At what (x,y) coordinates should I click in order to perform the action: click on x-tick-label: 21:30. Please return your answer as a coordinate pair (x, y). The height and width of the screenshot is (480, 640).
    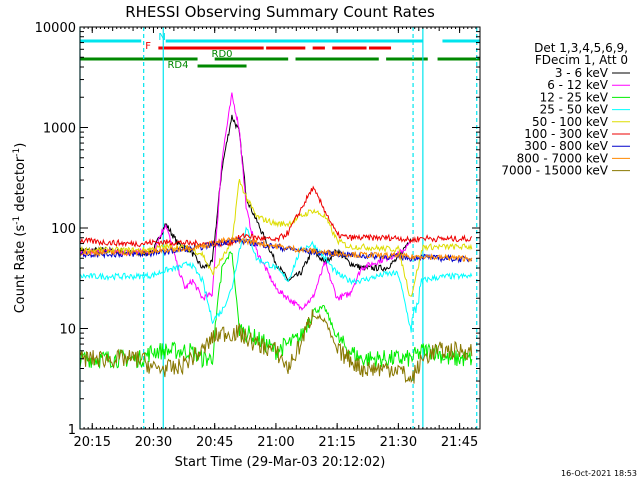
    Looking at the image, I should click on (398, 442).